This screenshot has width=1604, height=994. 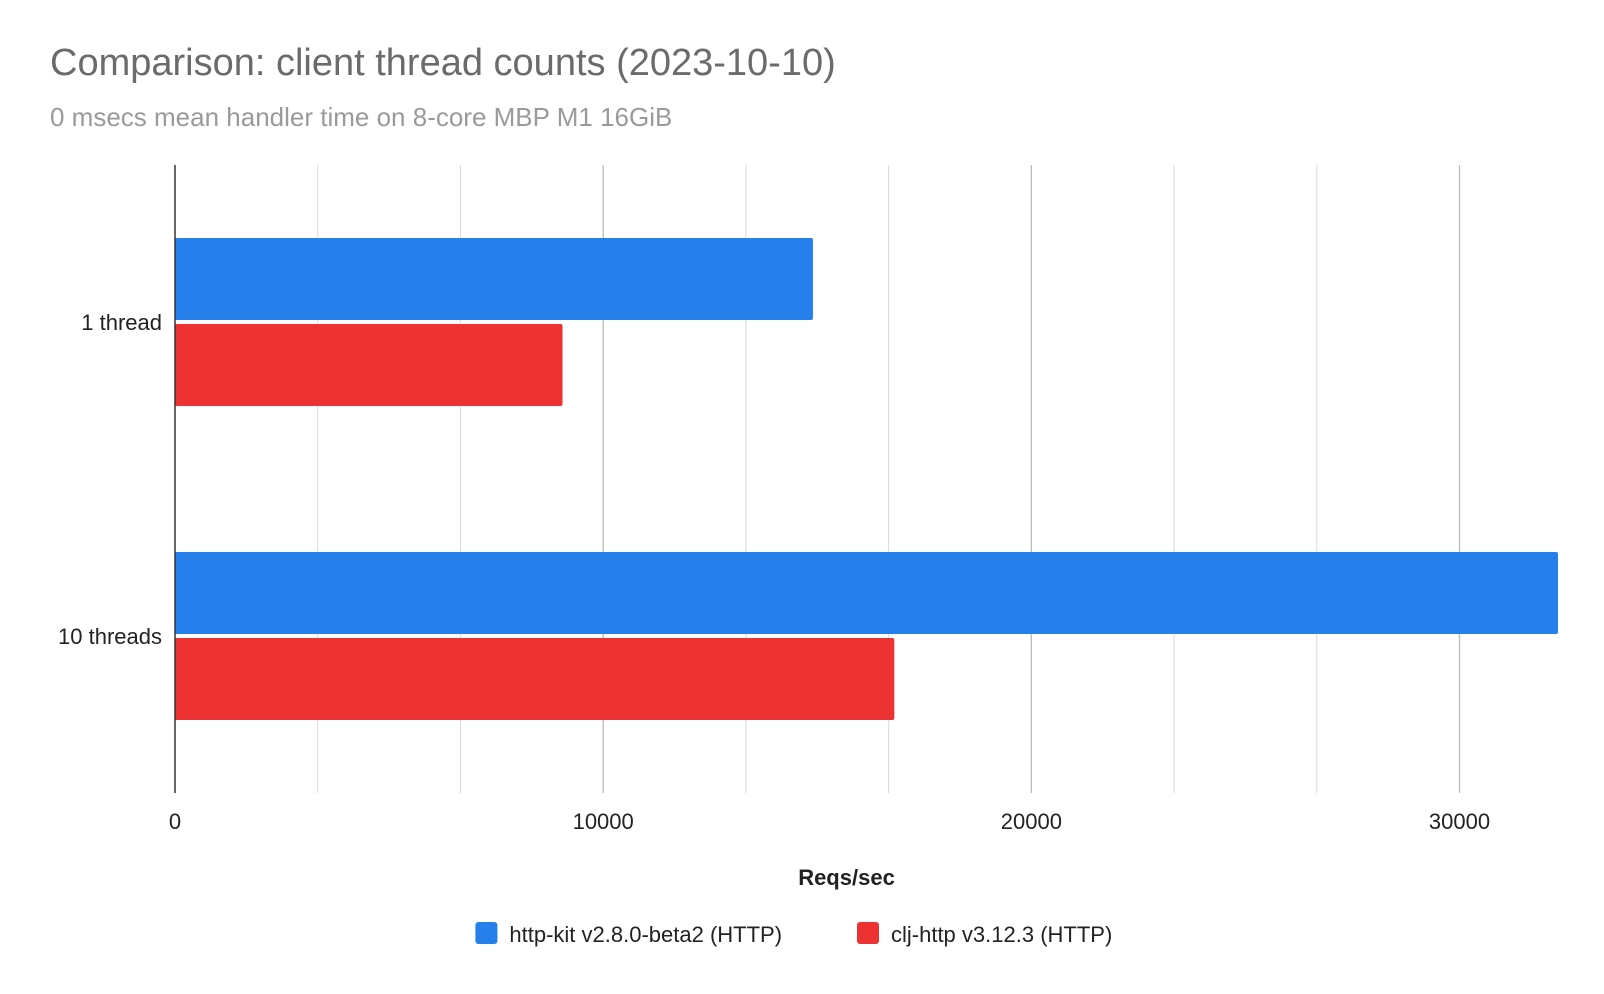 What do you see at coordinates (846, 877) in the screenshot?
I see `x-axis-label: Reqs/sec` at bounding box center [846, 877].